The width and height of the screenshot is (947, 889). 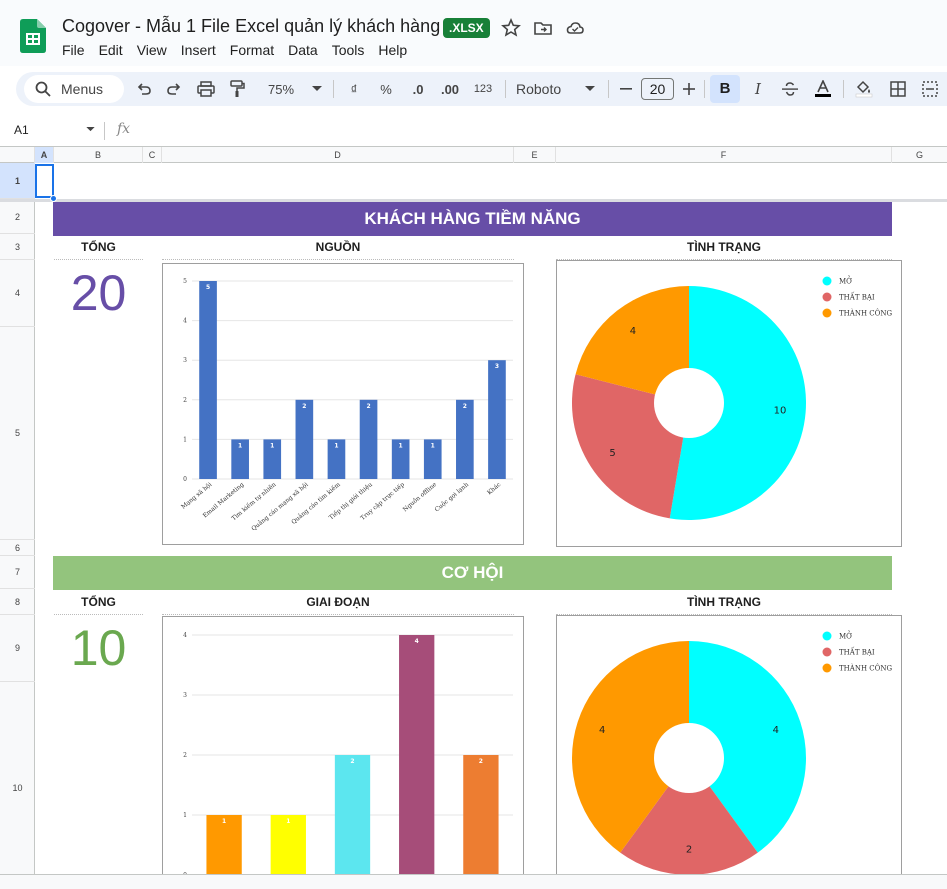 I want to click on row-header-8: 8, so click(x=17, y=602).